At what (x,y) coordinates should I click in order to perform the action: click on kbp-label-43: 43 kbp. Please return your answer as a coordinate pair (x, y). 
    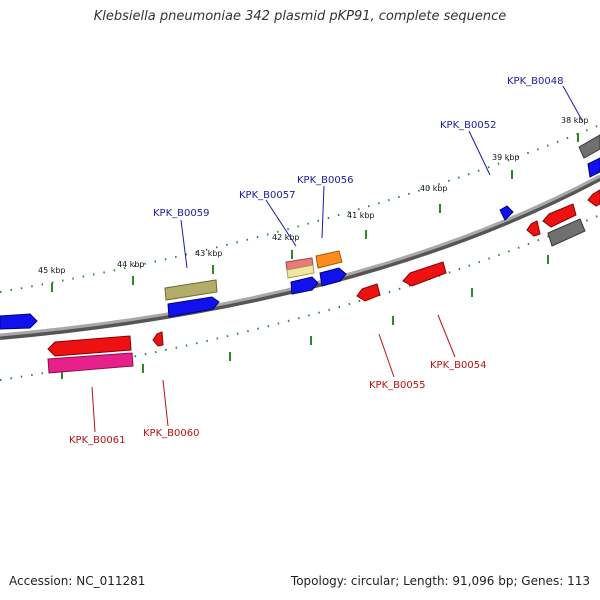
    Looking at the image, I should click on (209, 253).